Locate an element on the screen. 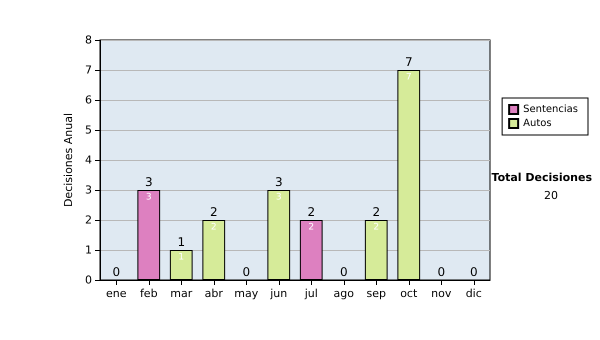 Image resolution: width=600 pixels, height=340 pixels. text: 20 is located at coordinates (551, 195).